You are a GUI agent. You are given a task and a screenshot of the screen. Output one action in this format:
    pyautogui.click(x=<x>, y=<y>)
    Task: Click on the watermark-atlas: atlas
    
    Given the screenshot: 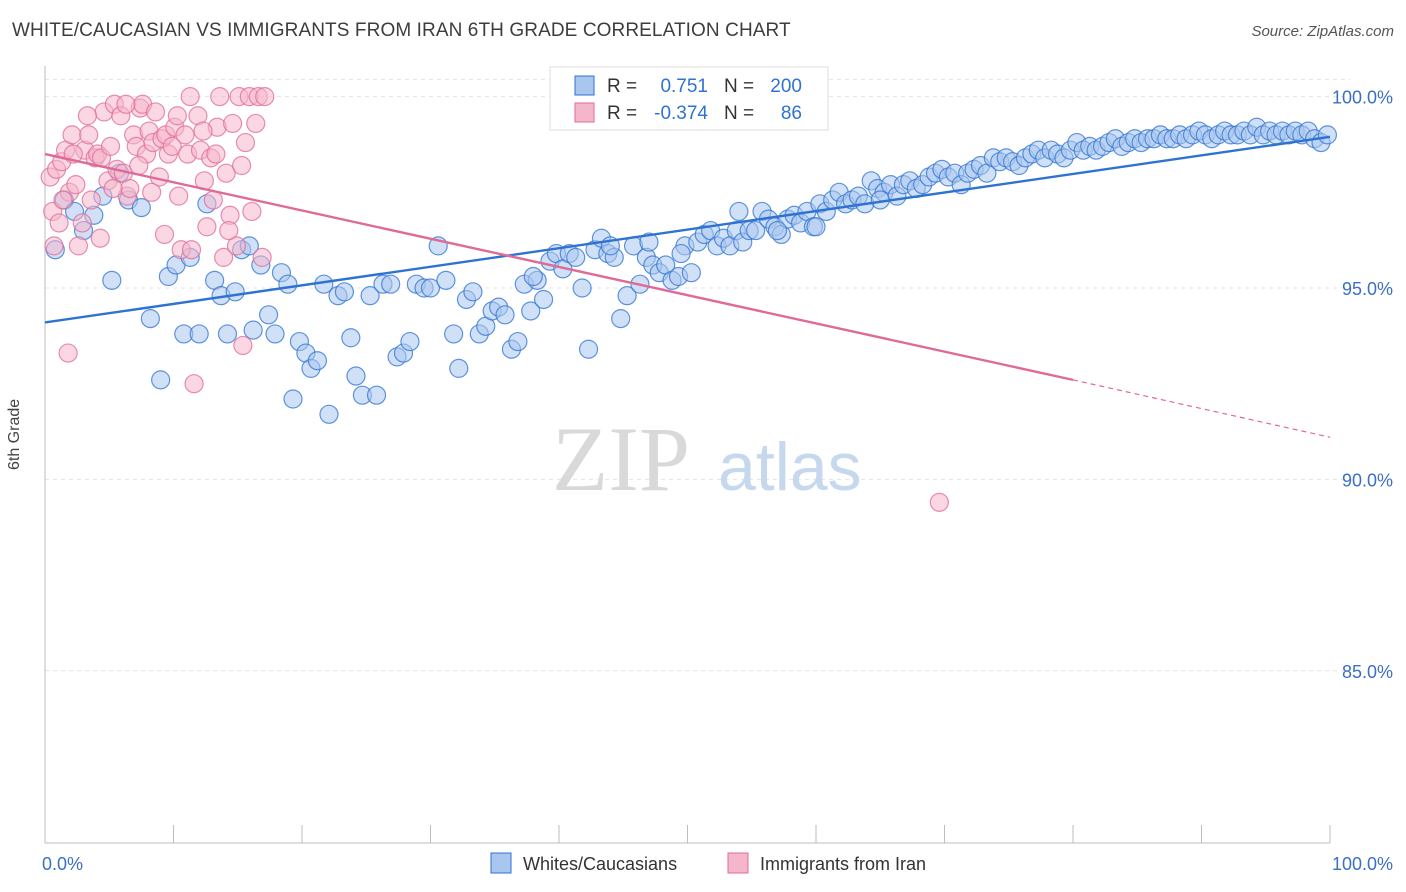 What is the action you would take?
    pyautogui.click(x=790, y=467)
    